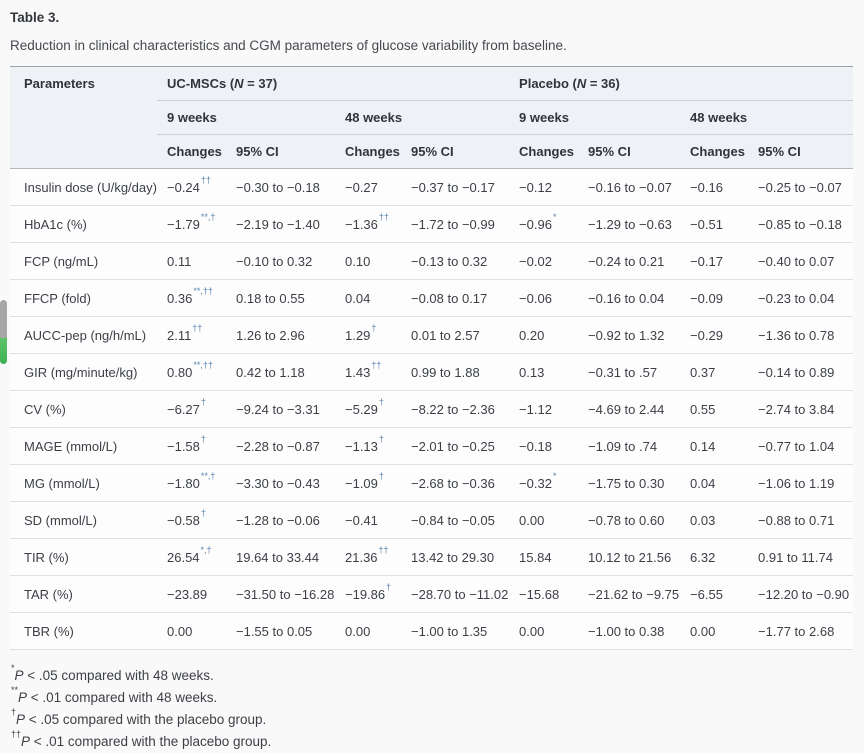 Image resolution: width=864 pixels, height=753 pixels. What do you see at coordinates (191, 483) in the screenshot?
I see `changes-value: −1.80**,†` at bounding box center [191, 483].